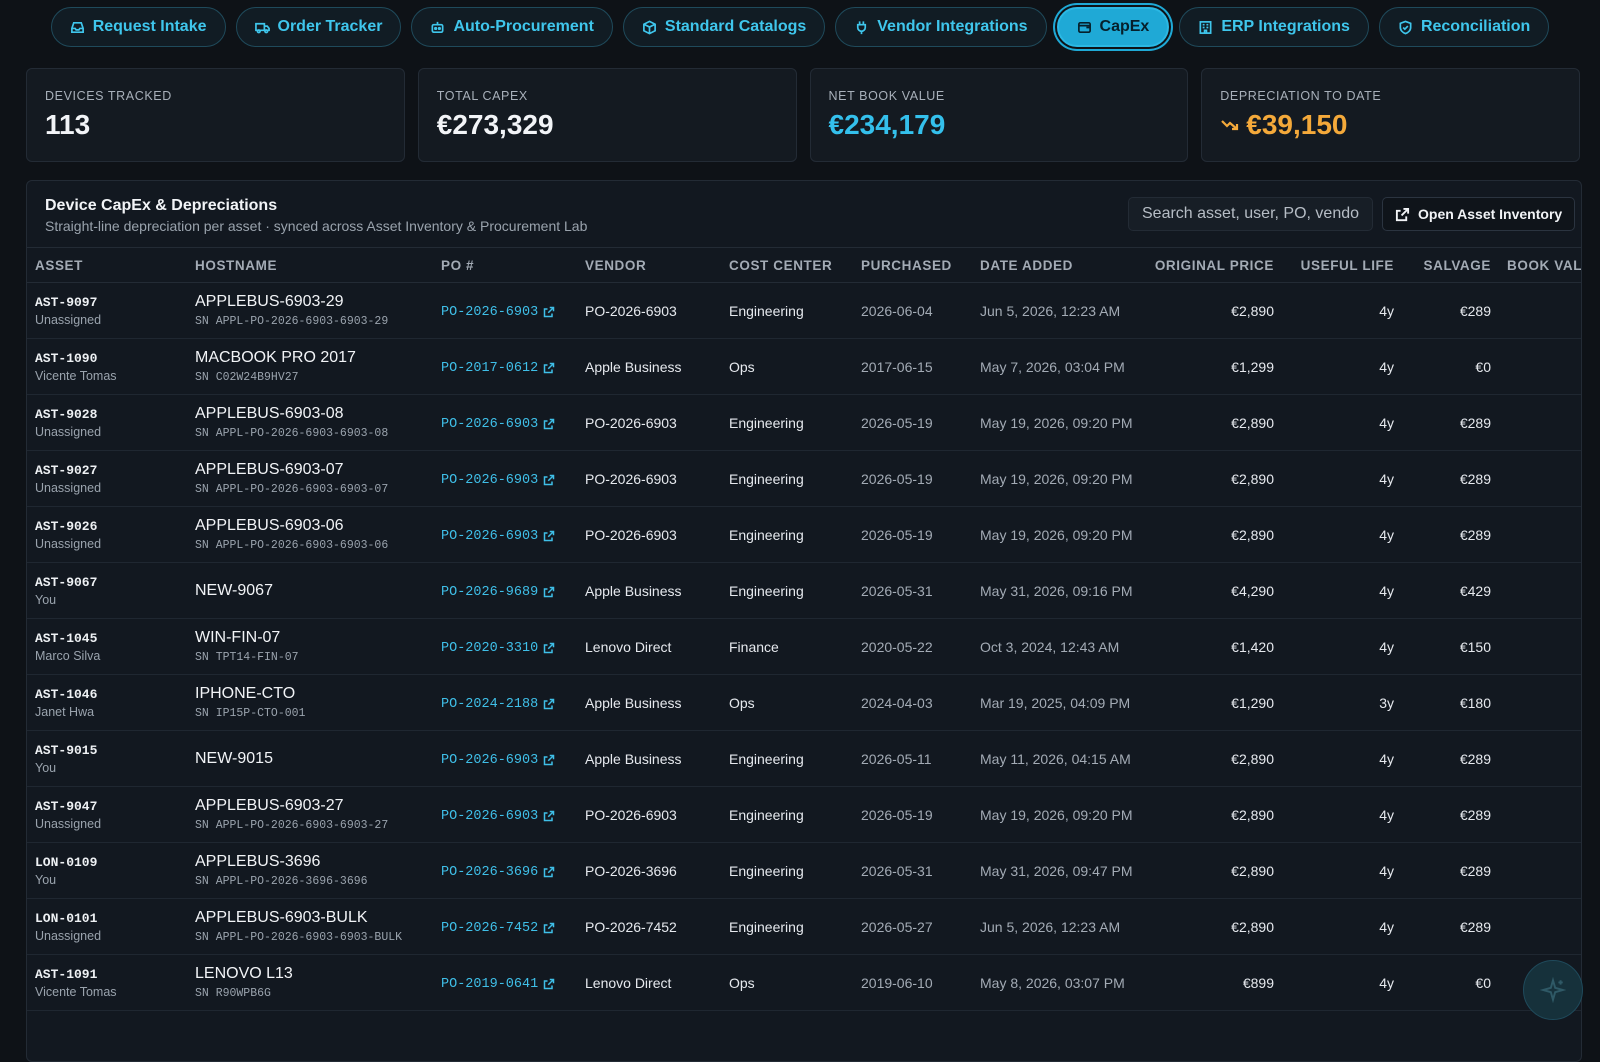 This screenshot has width=1600, height=1062. What do you see at coordinates (1285, 26) in the screenshot?
I see `tab-label: ERP Integrations` at bounding box center [1285, 26].